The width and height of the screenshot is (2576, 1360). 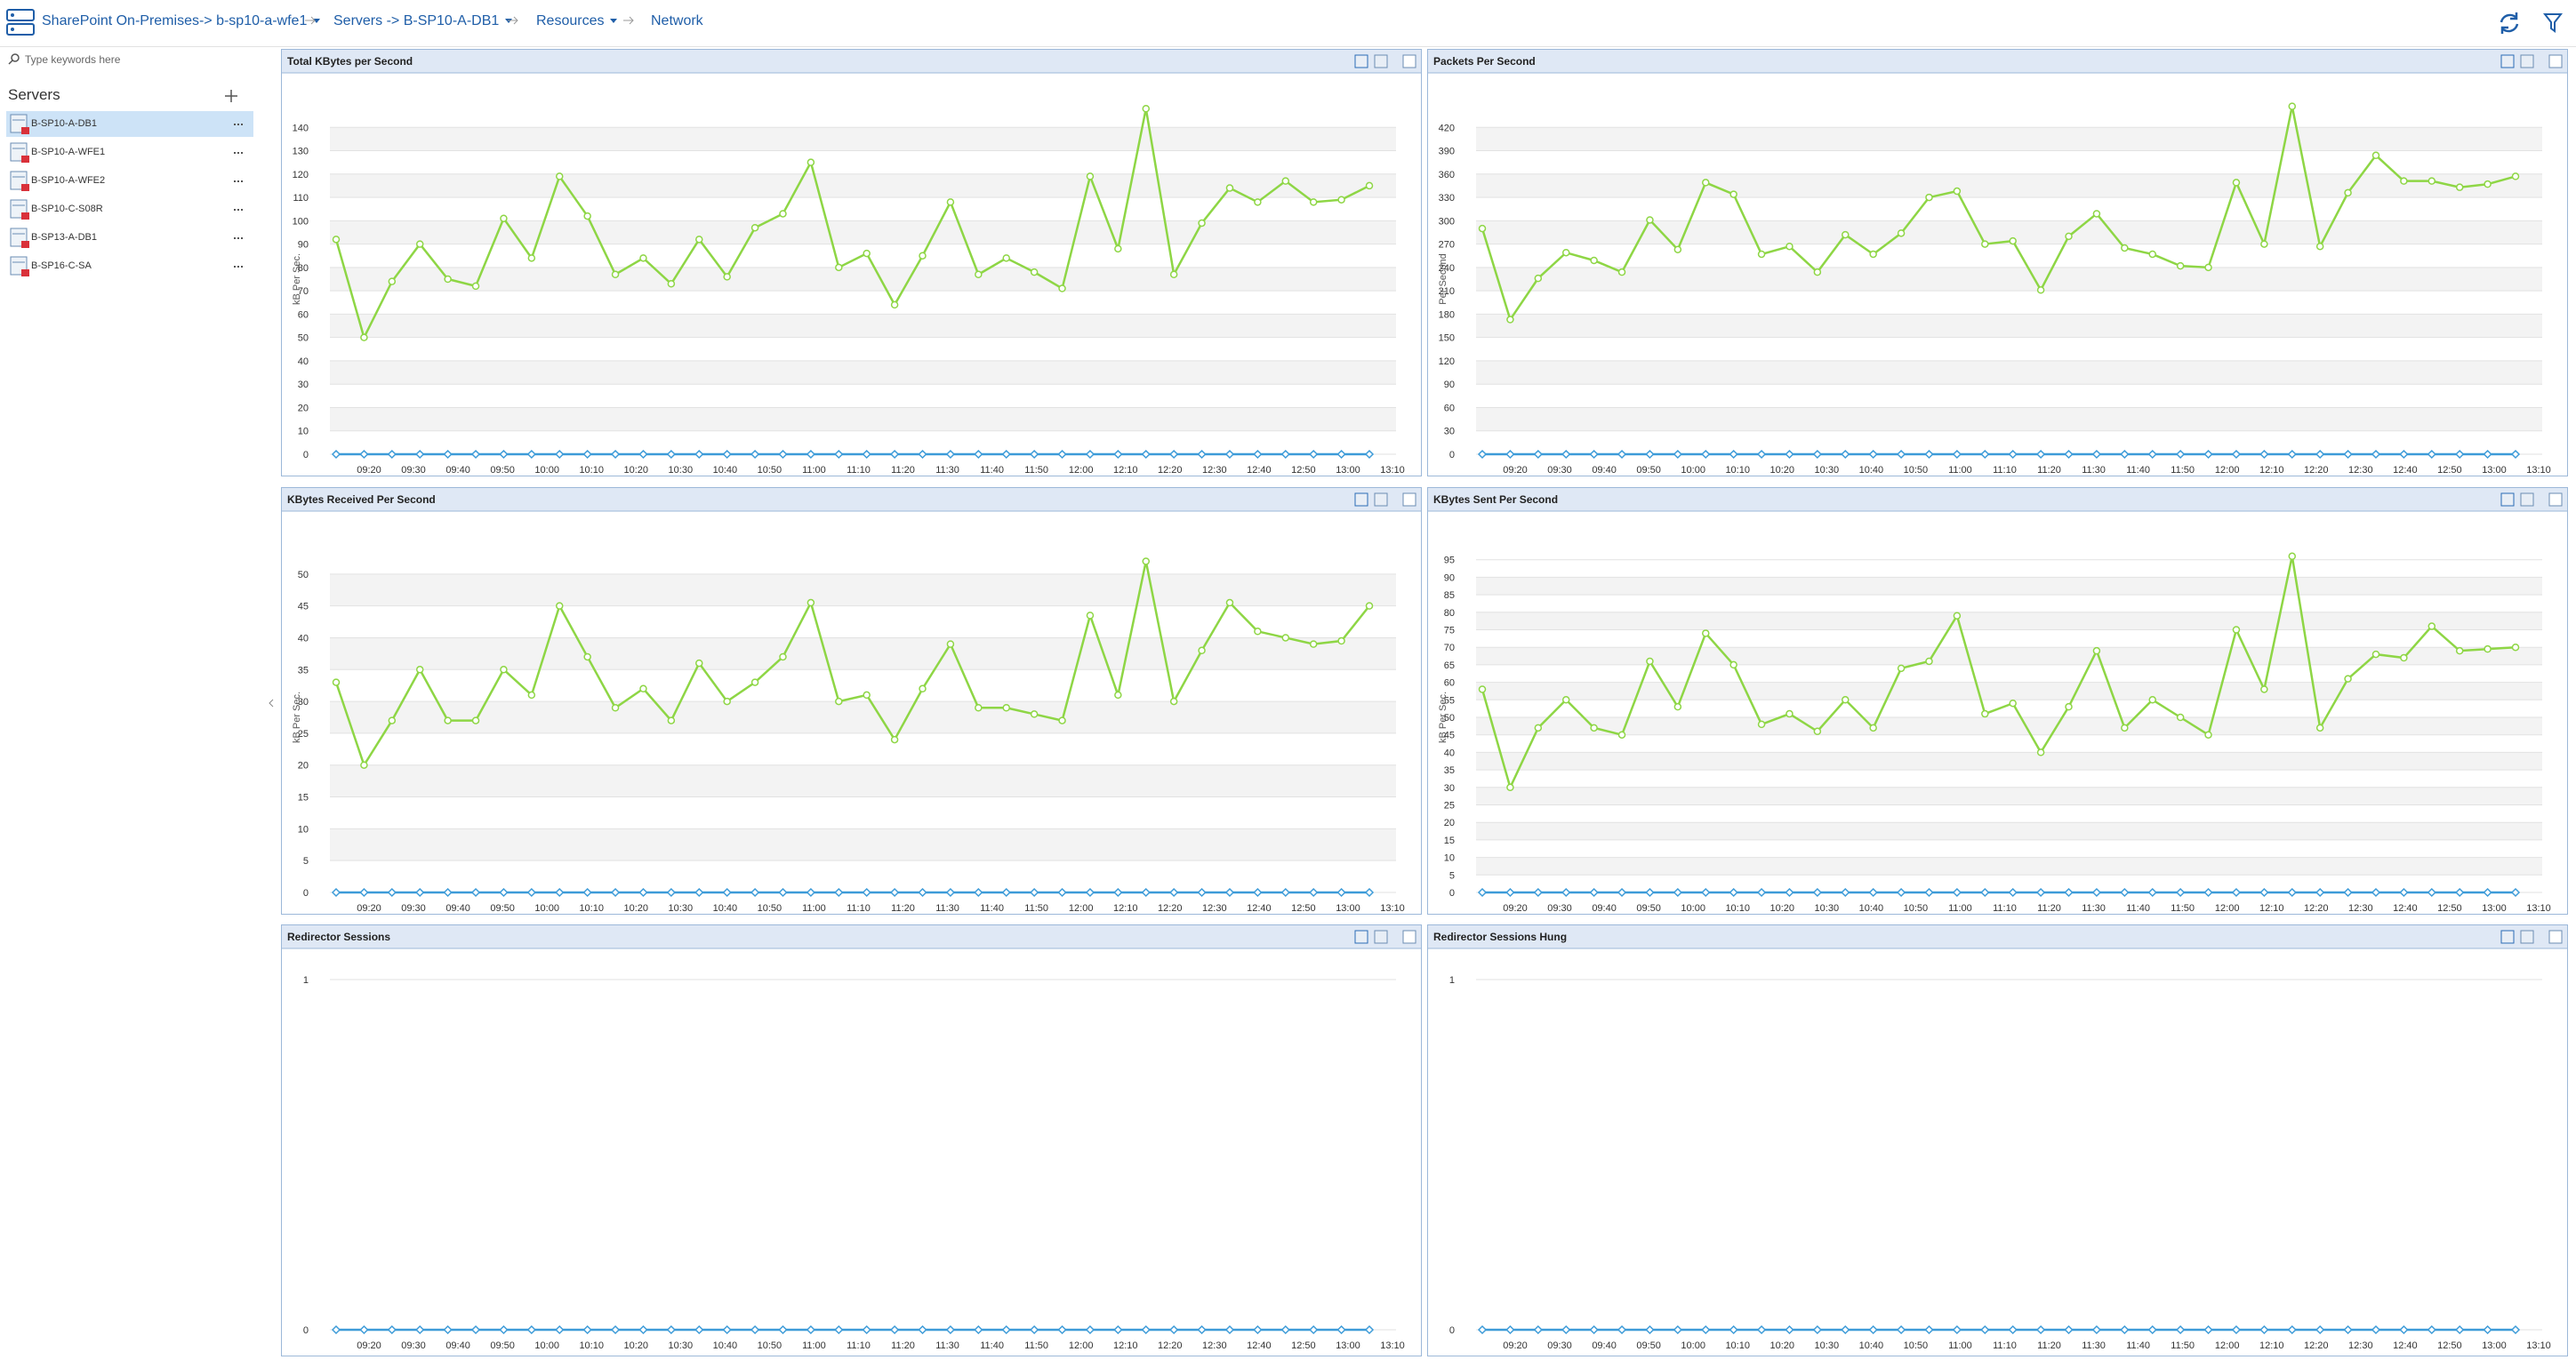 I want to click on x-tick-label: 10:20, so click(x=635, y=470).